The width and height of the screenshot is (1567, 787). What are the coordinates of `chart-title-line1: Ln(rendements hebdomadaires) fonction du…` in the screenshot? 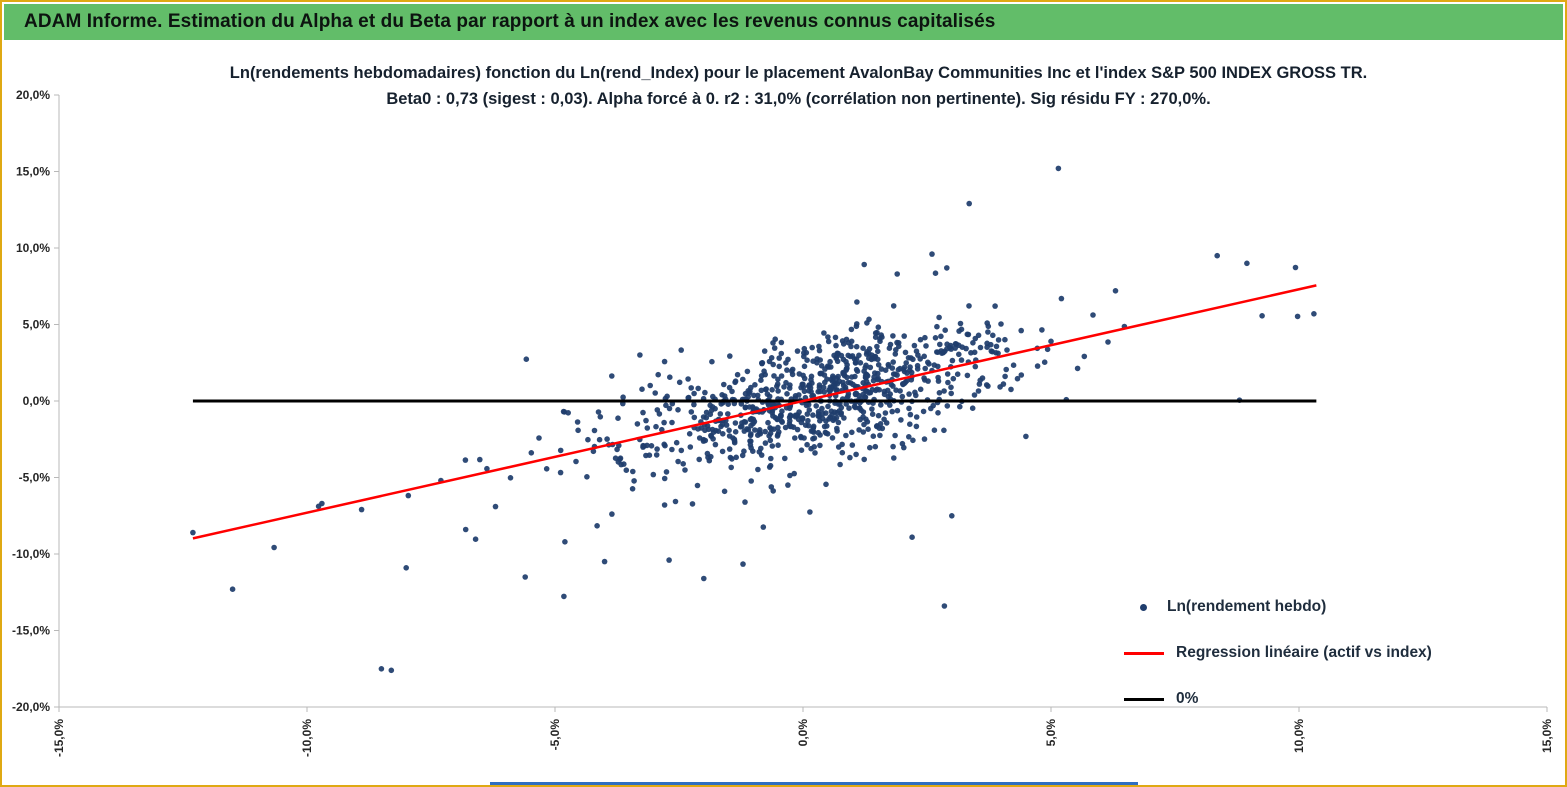 It's located at (798, 73).